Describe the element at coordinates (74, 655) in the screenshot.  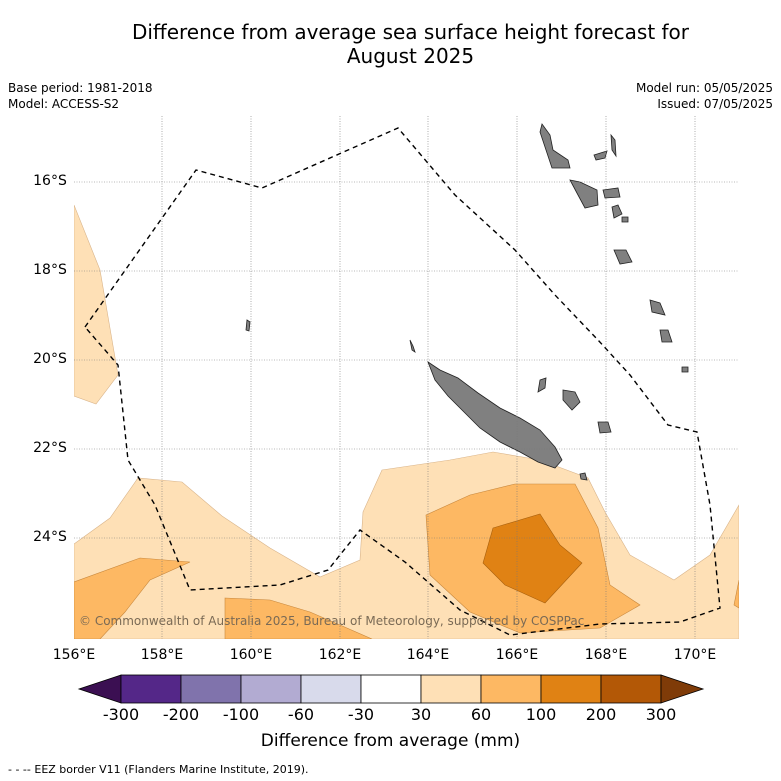
I see `lon-label-156: 156°E` at that location.